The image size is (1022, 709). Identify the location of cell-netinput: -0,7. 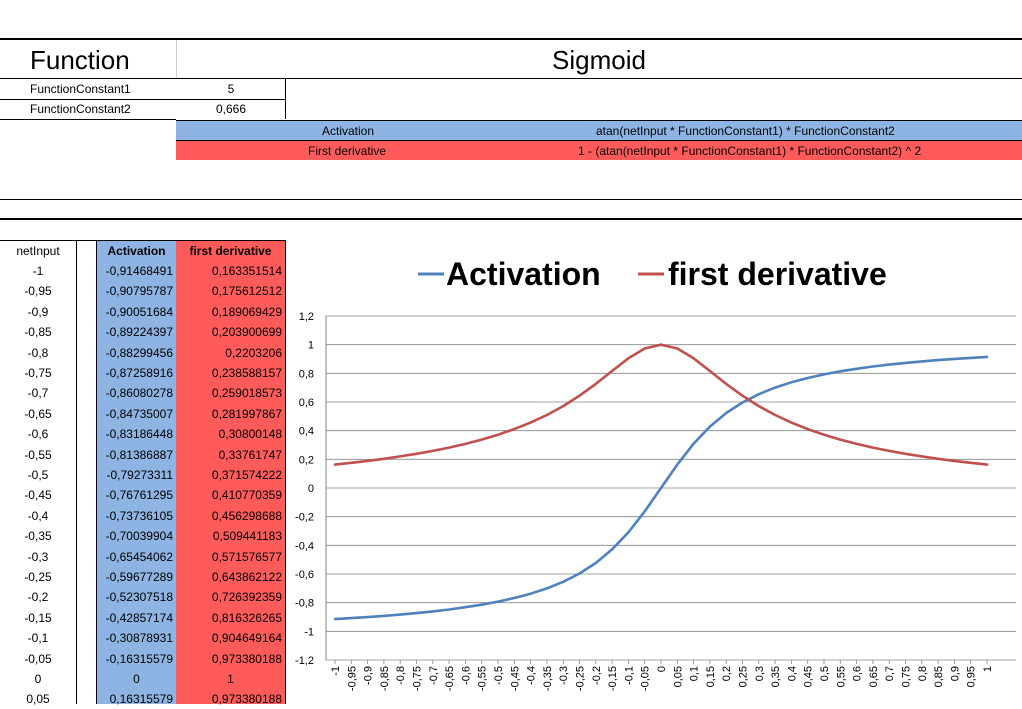
(38, 393).